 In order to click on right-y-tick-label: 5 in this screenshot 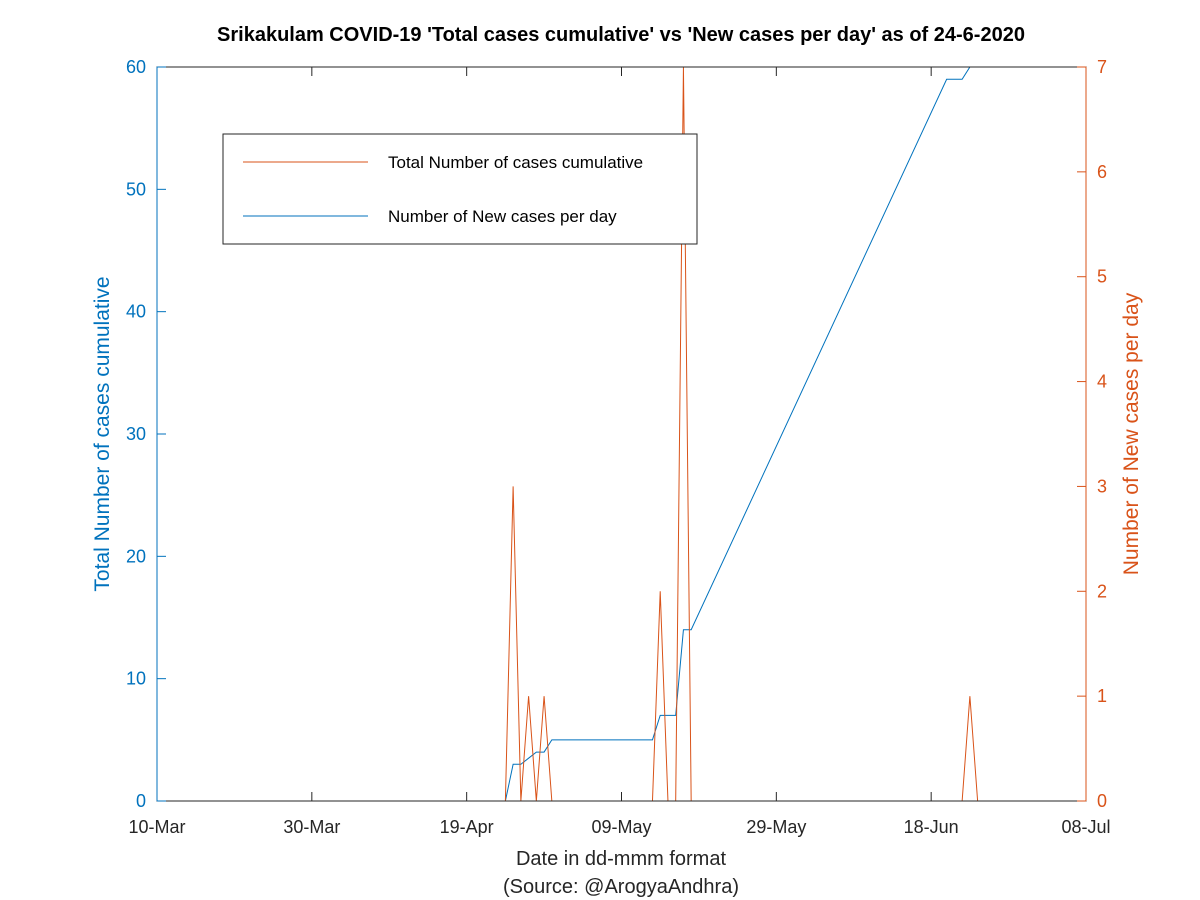, I will do `click(1102, 277)`.